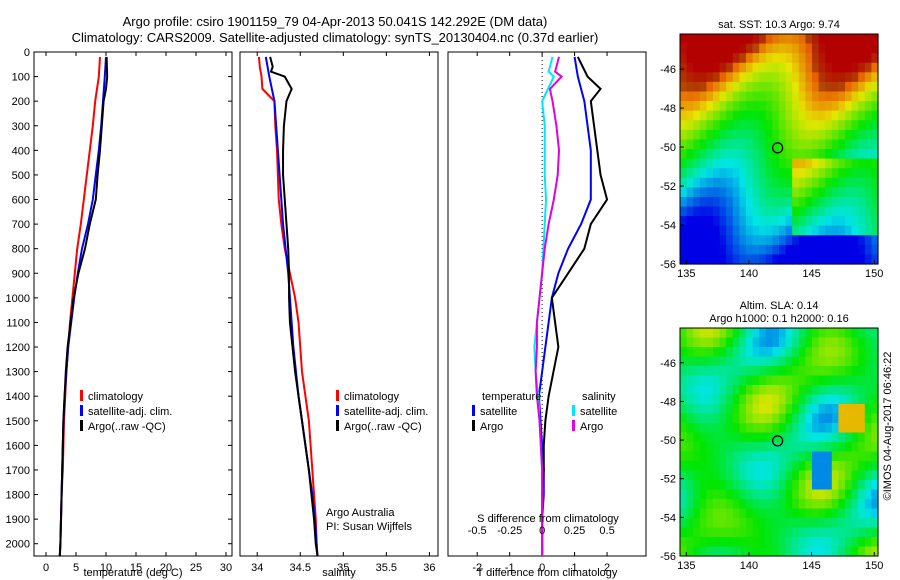 This screenshot has width=900, height=580. What do you see at coordinates (18, 348) in the screenshot?
I see `y-tick-label: 1200` at bounding box center [18, 348].